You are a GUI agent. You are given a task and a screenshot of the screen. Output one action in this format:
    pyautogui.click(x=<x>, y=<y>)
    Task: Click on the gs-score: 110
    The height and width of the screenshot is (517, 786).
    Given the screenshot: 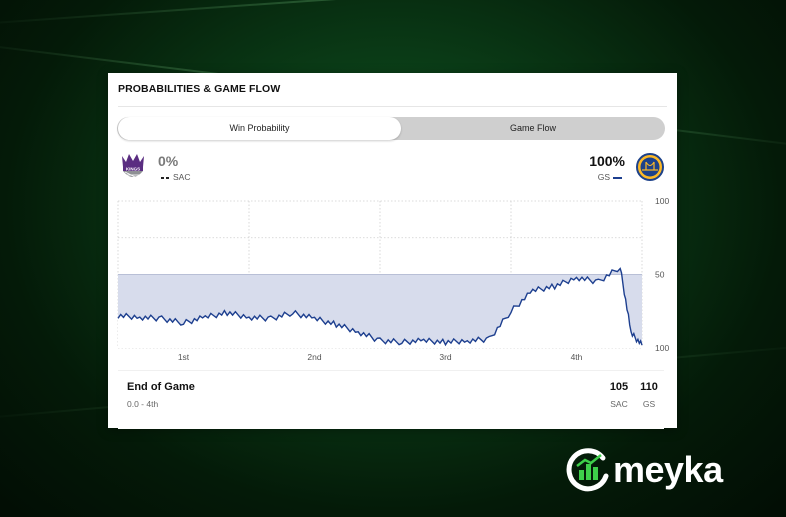 What is the action you would take?
    pyautogui.click(x=649, y=387)
    